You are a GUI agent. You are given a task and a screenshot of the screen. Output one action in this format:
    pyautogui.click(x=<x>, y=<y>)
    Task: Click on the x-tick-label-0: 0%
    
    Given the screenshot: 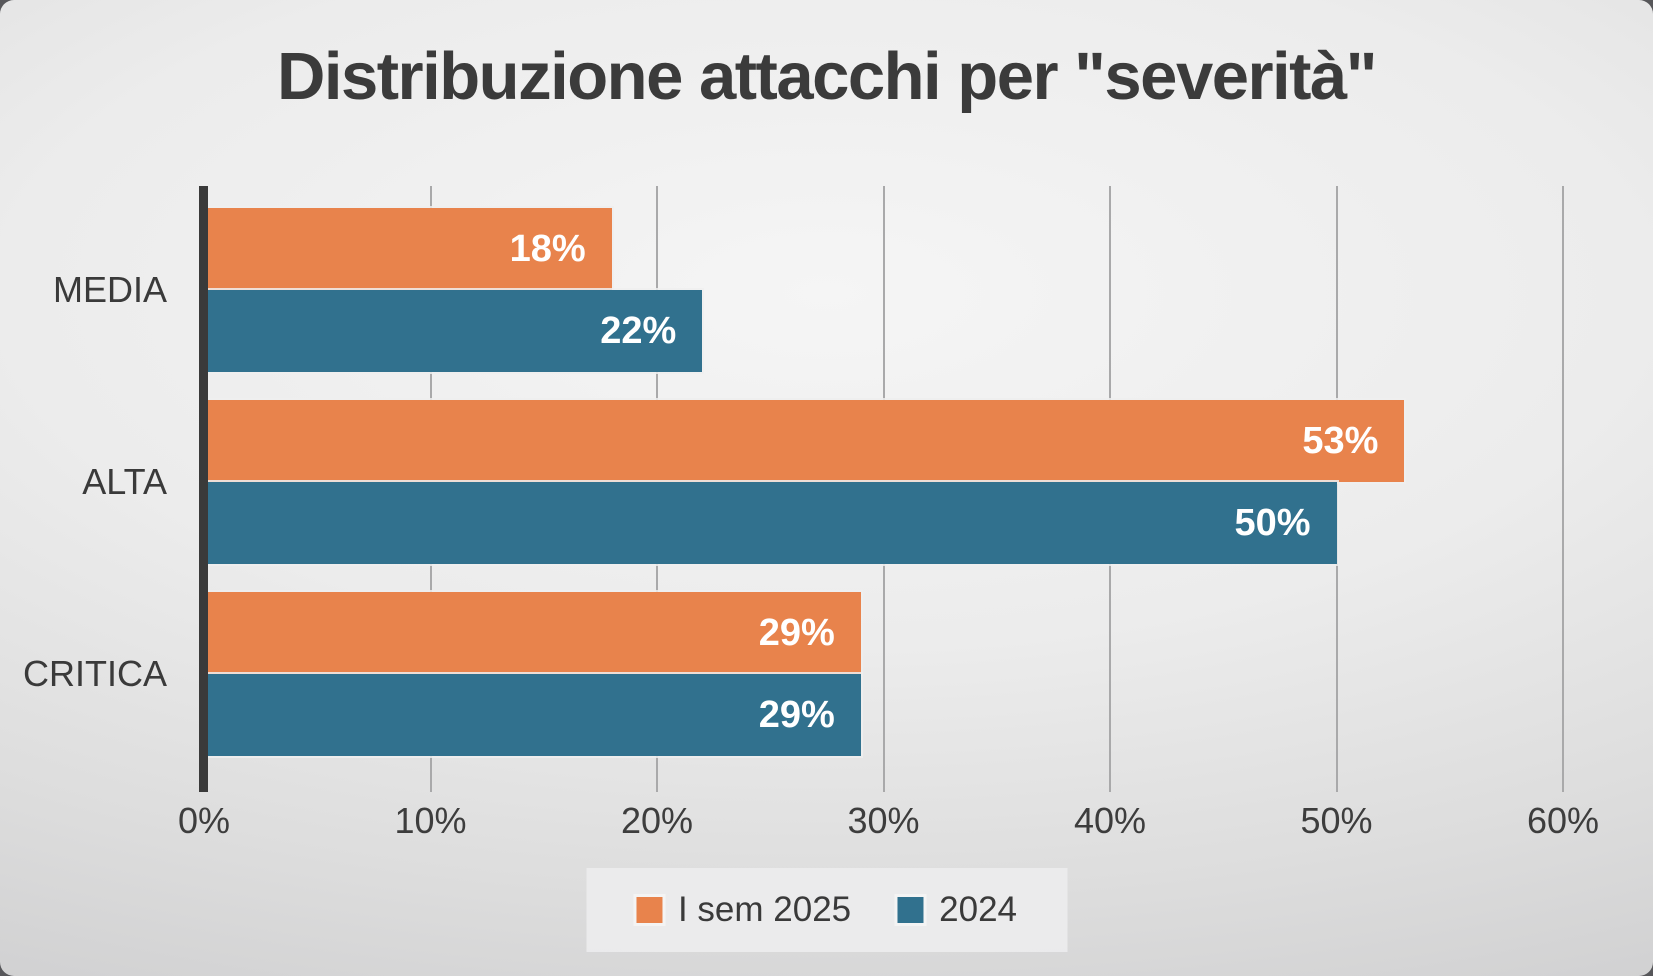 What is the action you would take?
    pyautogui.click(x=204, y=820)
    